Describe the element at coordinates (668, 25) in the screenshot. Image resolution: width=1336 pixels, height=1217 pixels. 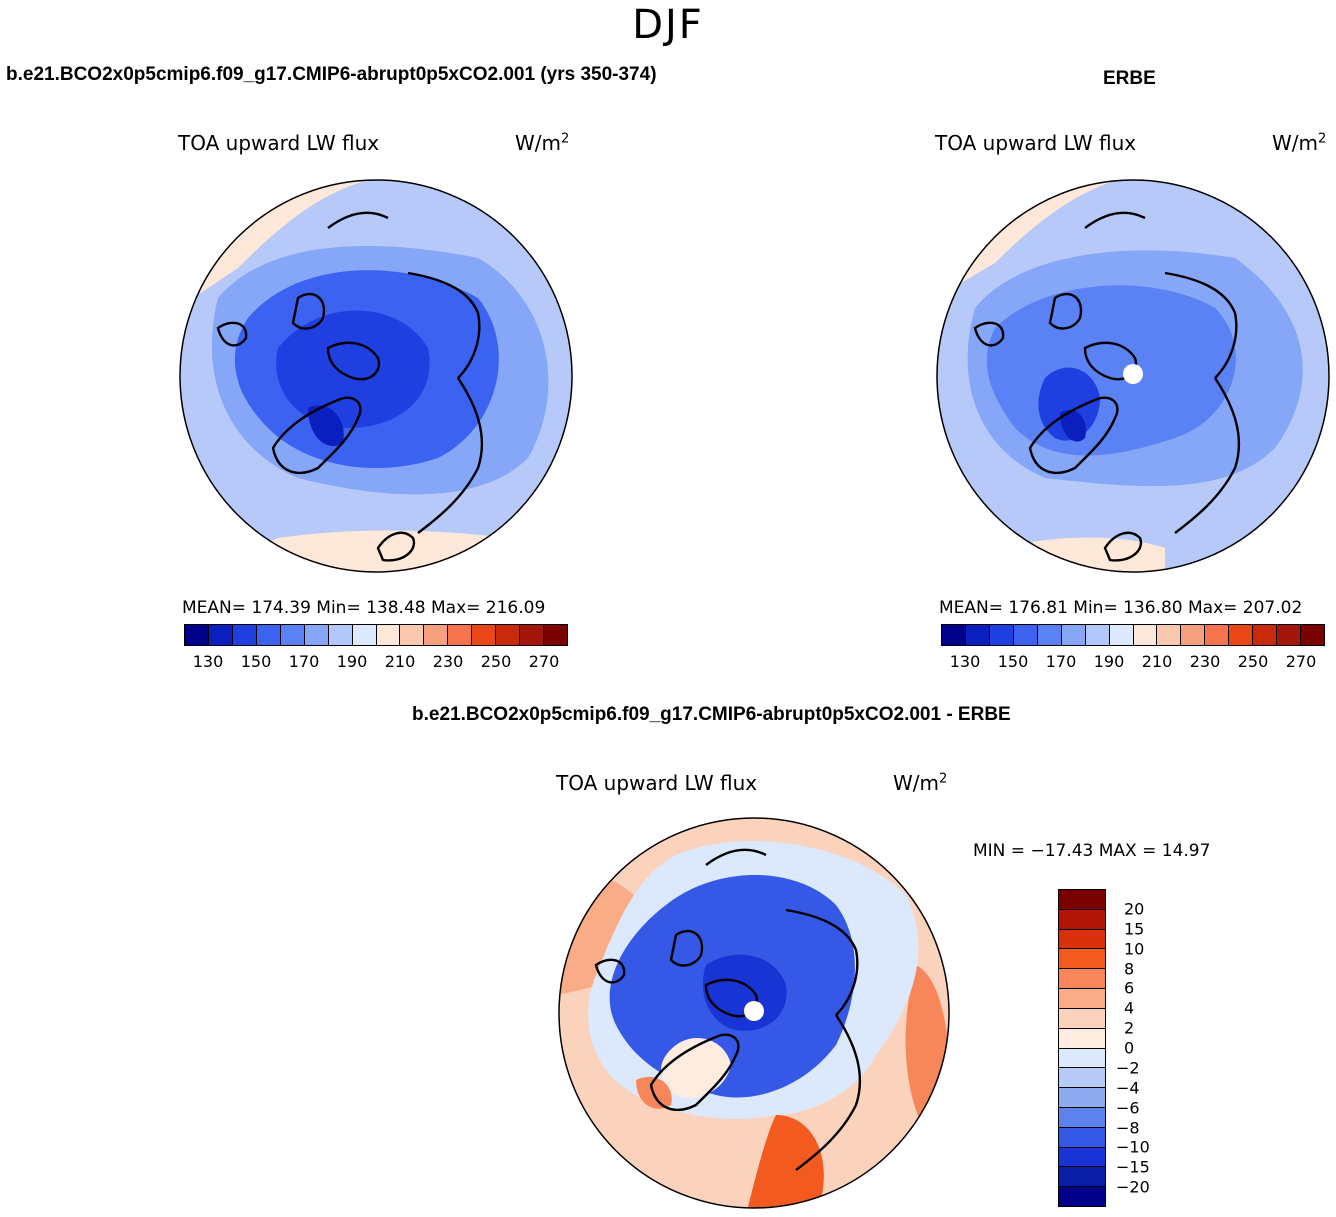
I see `figure-title: DJF` at that location.